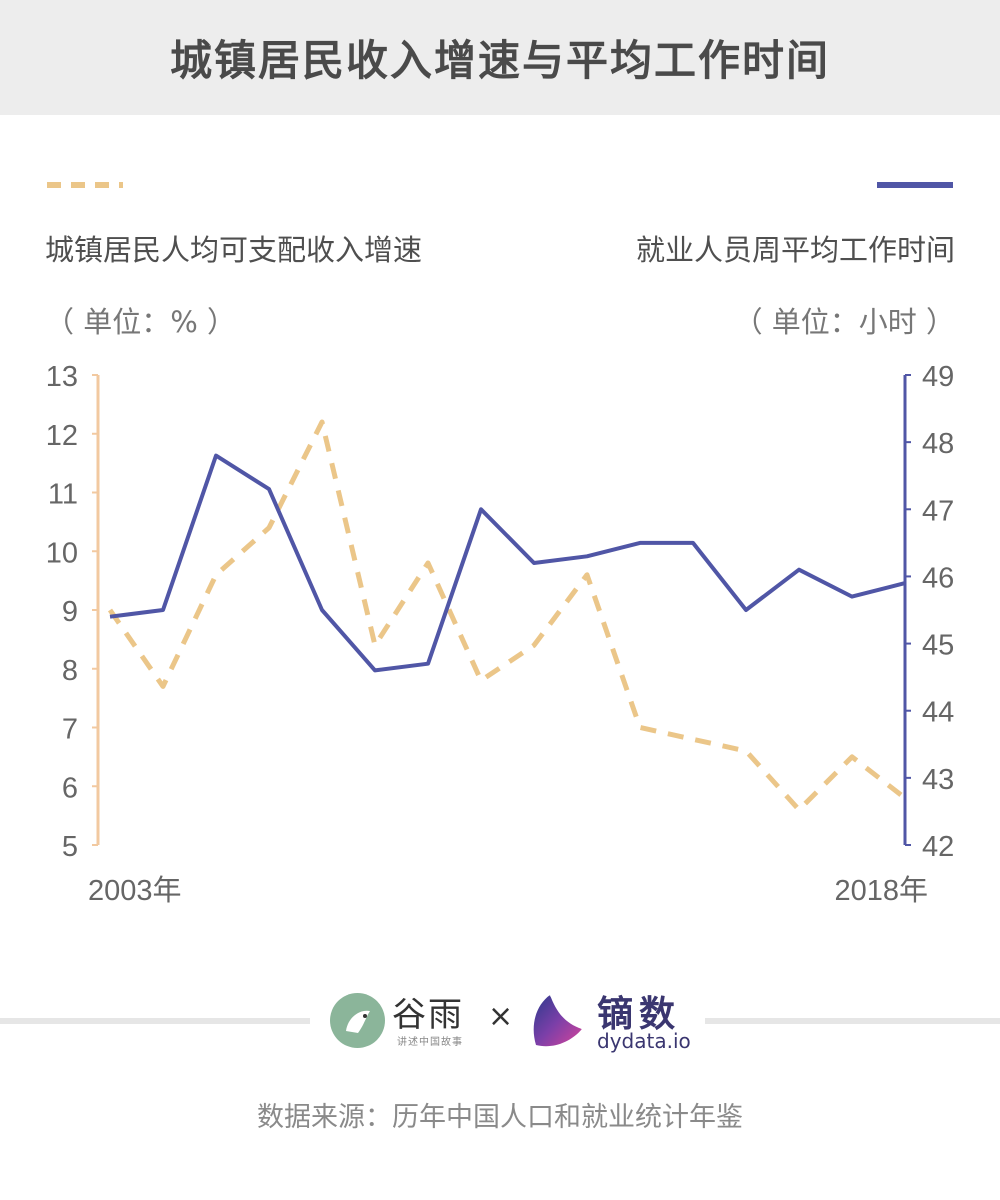  Describe the element at coordinates (507, 563) in the screenshot. I see `series-line-hours` at that location.